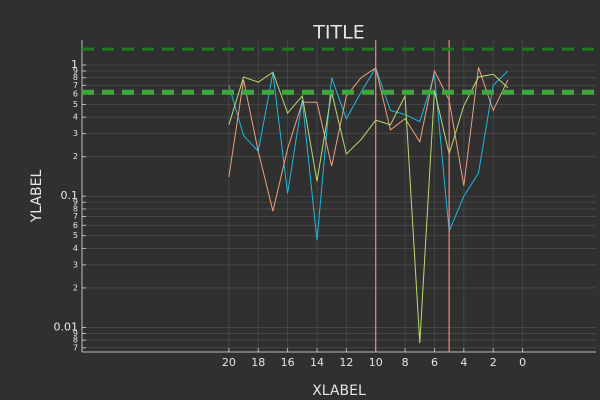  What do you see at coordinates (74, 64) in the screenshot?
I see `y-tick-label: 1` at bounding box center [74, 64].